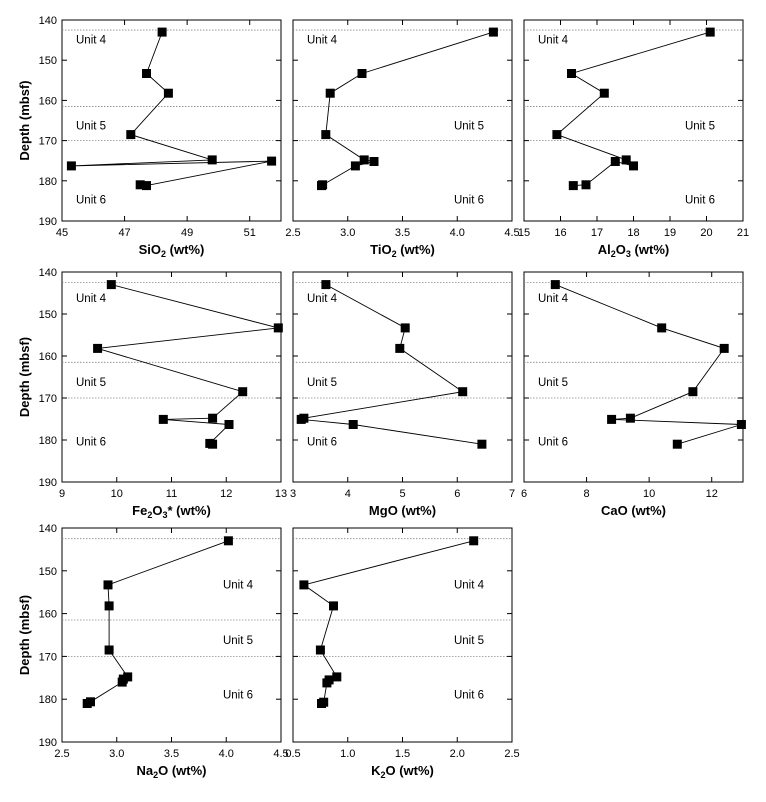 The image size is (766, 802). I want to click on x-tick-label: 12, so click(712, 494).